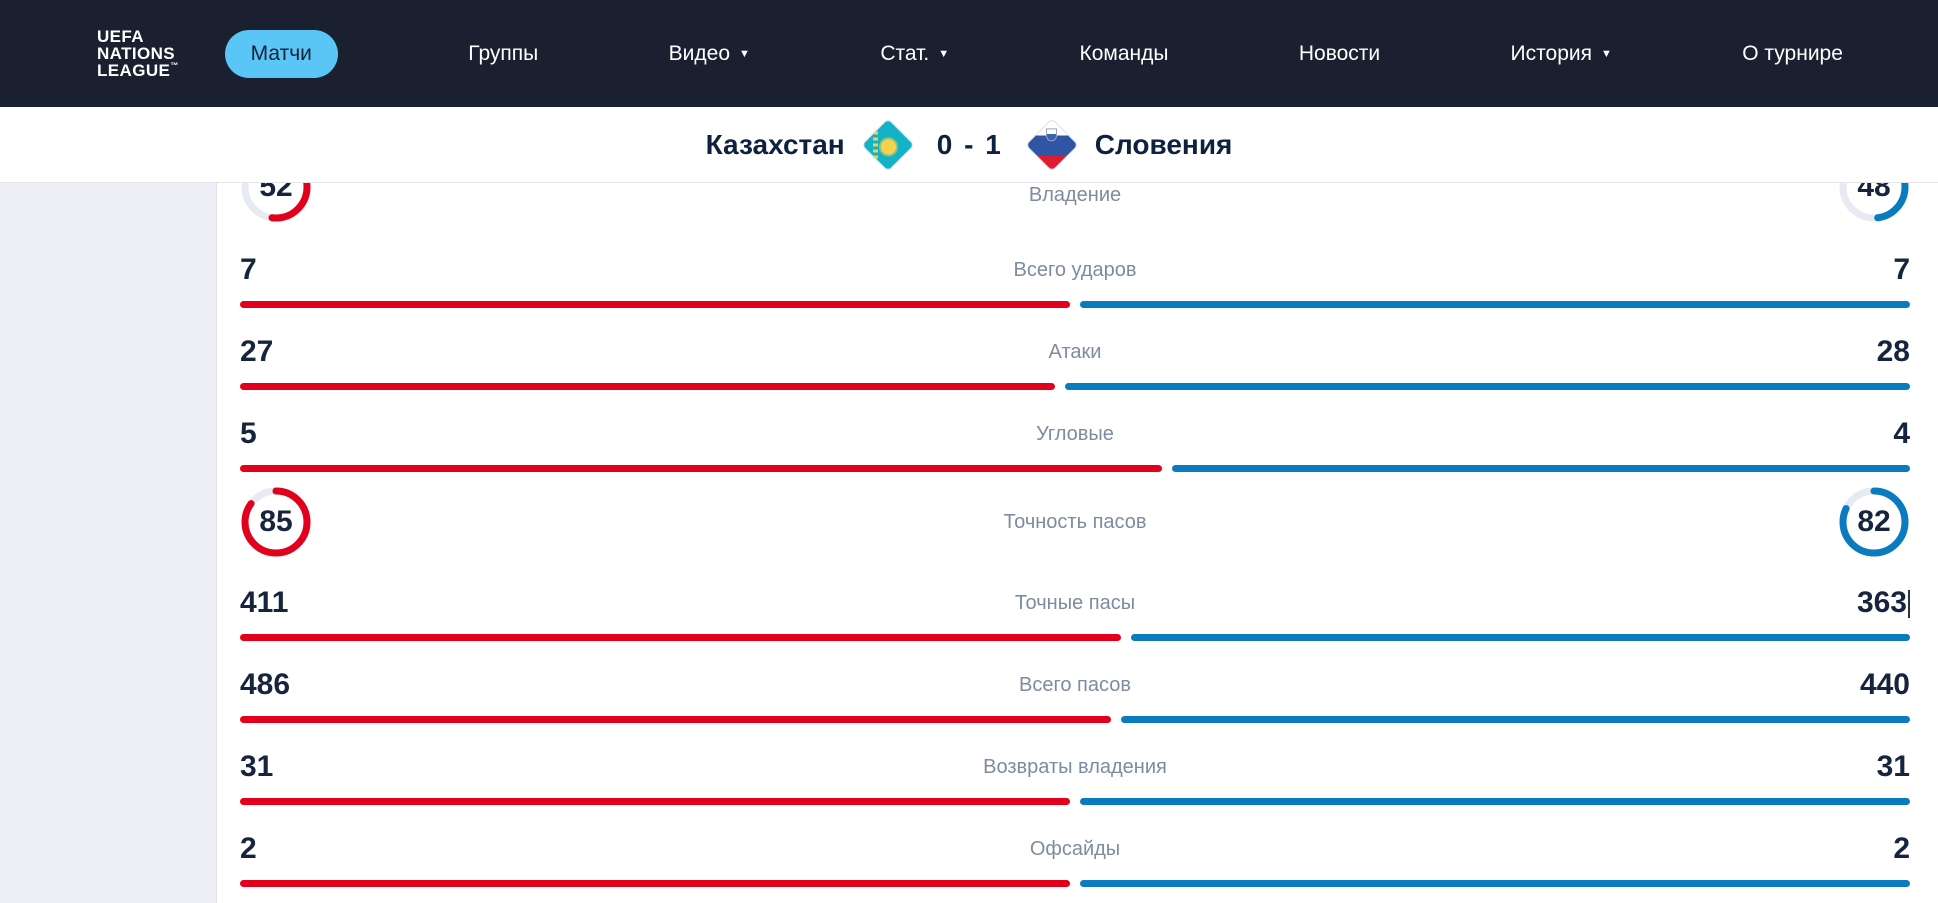 The image size is (1938, 903). Describe the element at coordinates (248, 433) in the screenshot. I see `home-stat-value: 5` at that location.